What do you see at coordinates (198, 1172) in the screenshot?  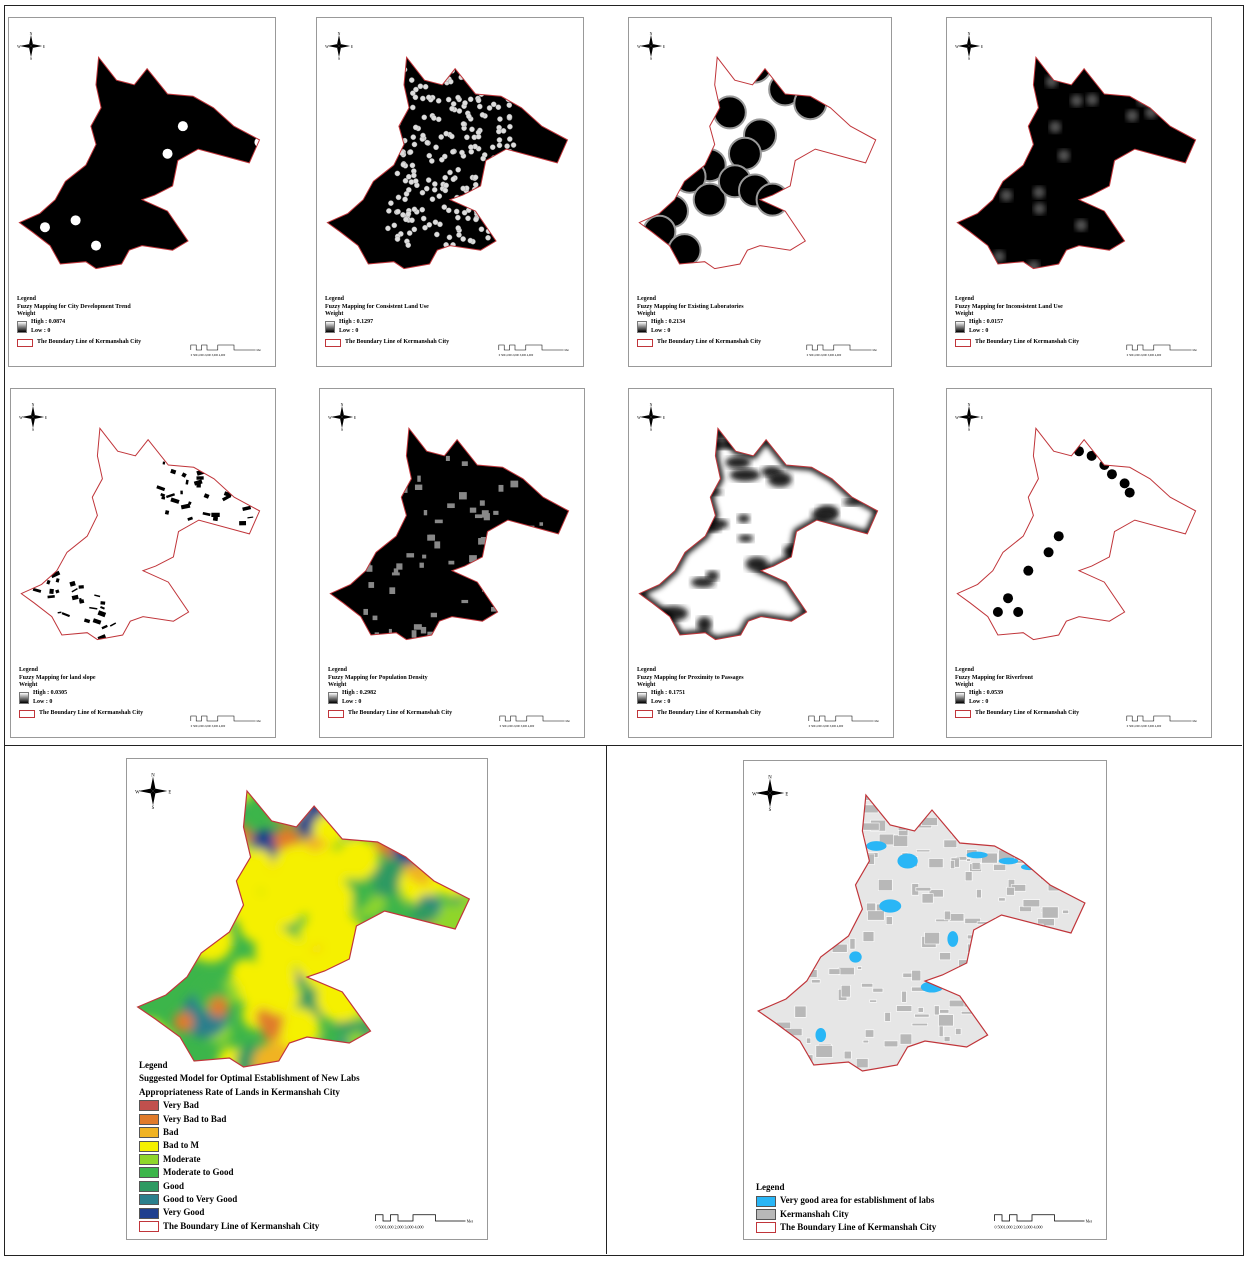 I see `class-label: Moderate to Good` at bounding box center [198, 1172].